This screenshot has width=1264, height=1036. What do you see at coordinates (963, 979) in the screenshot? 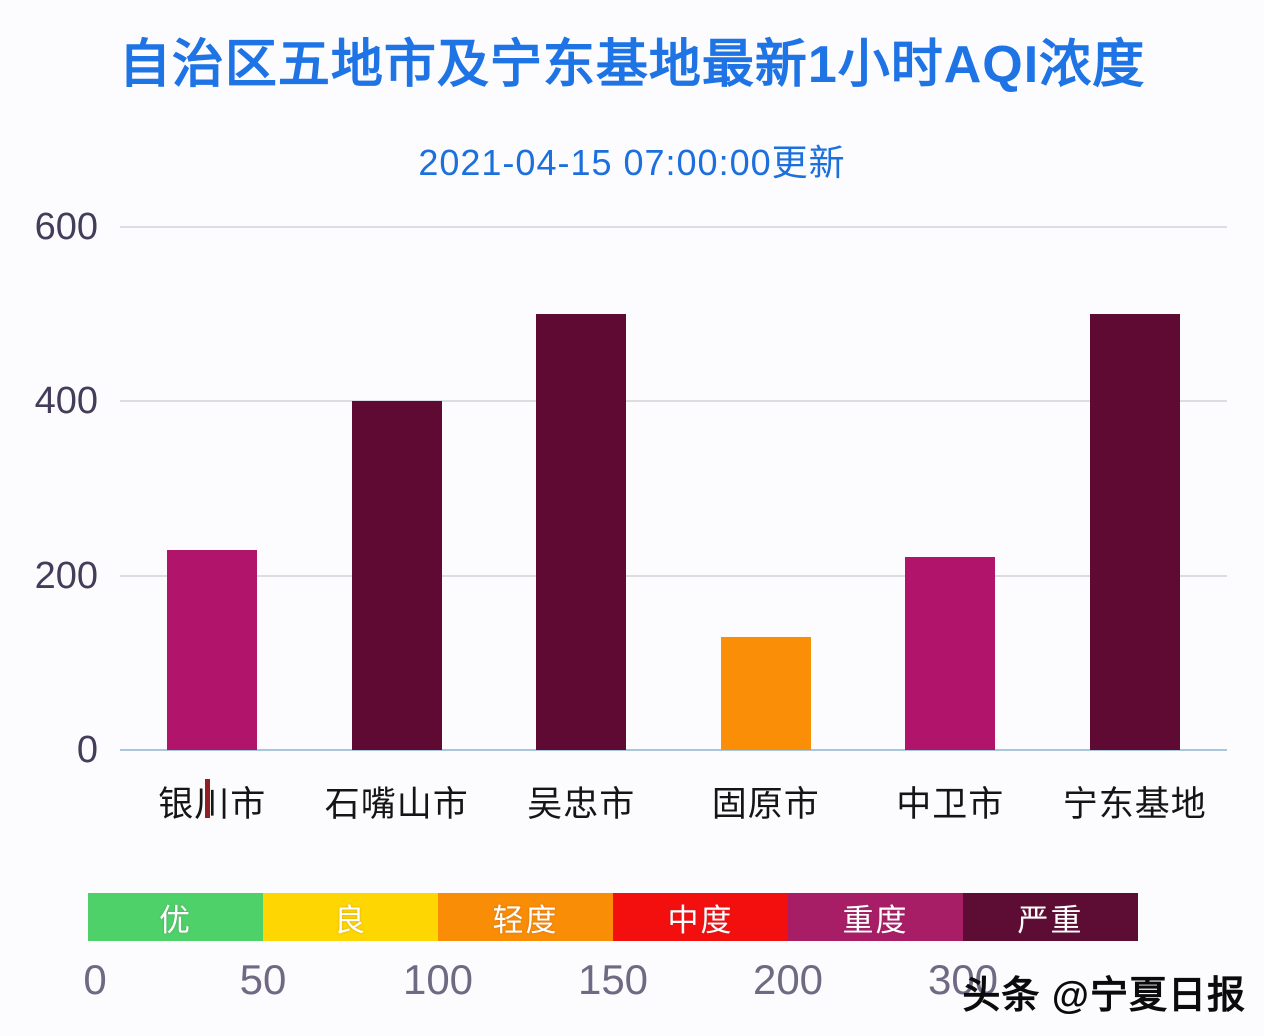
I see `scale-tick: 300` at bounding box center [963, 979].